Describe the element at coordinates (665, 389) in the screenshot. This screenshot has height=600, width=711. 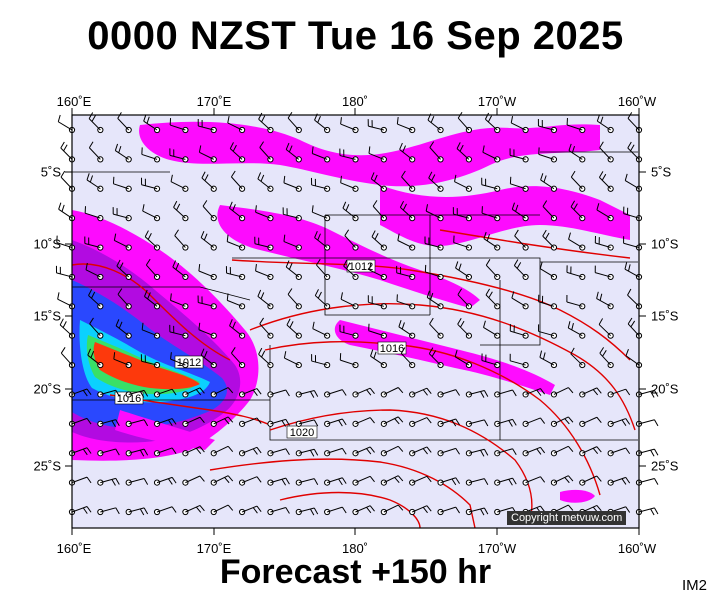
I see `lat-label-right: 20˚S` at that location.